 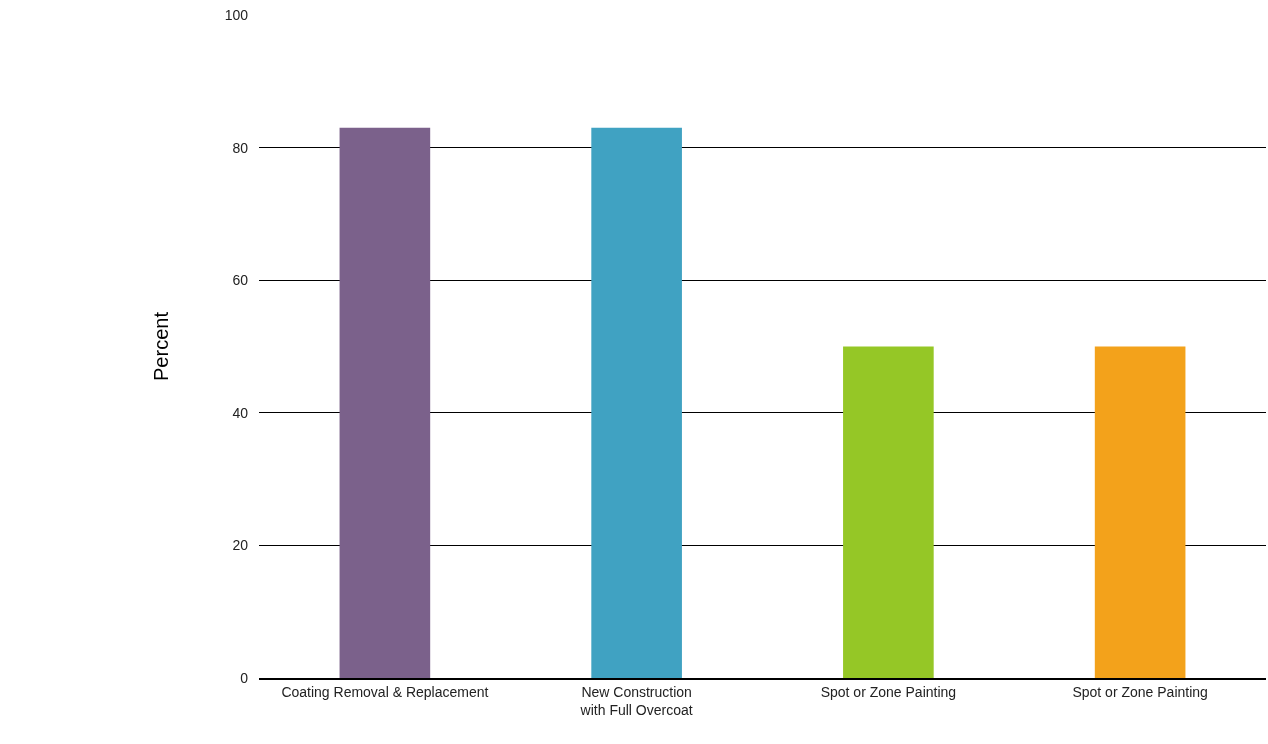 What do you see at coordinates (240, 280) in the screenshot?
I see `y-tick-label: 60` at bounding box center [240, 280].